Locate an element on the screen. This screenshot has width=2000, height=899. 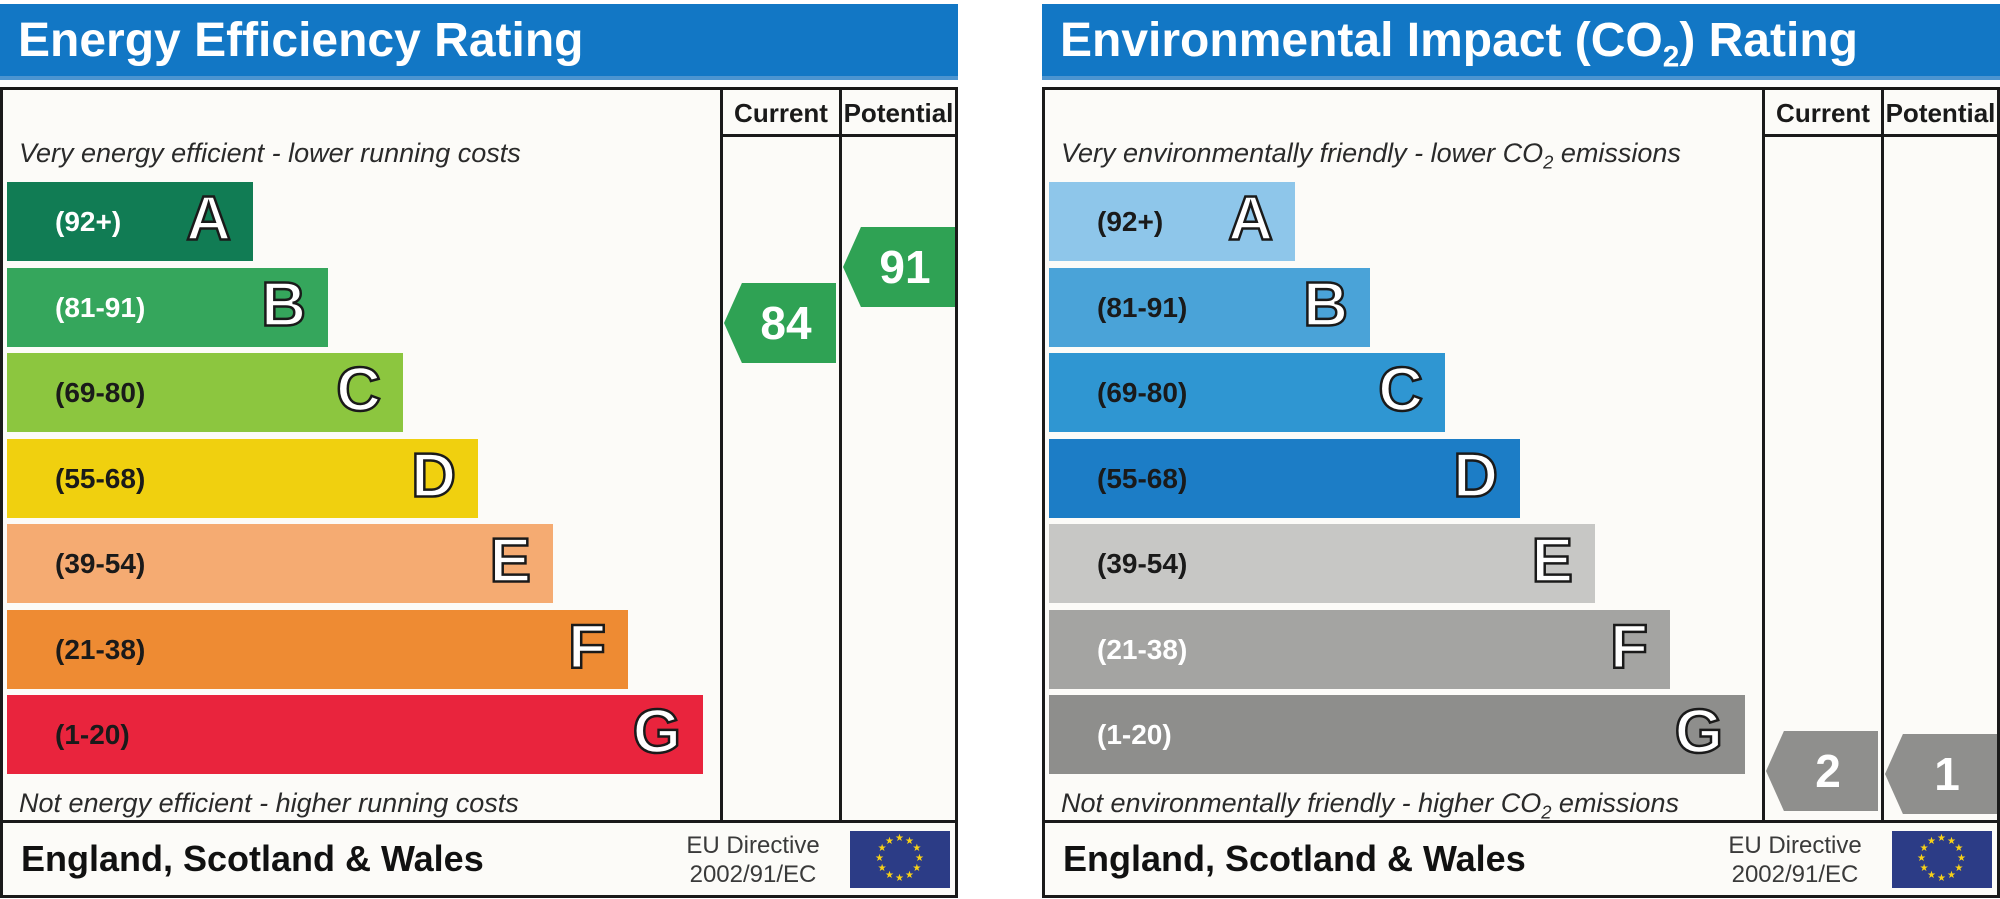
current-rating-arrow: 84 is located at coordinates (780, 323).